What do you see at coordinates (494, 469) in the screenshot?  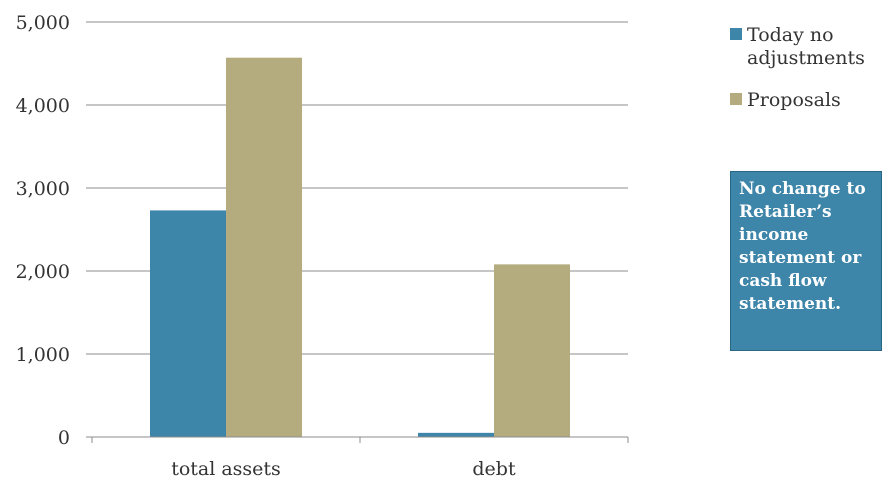 I see `x-tick-label: debt` at bounding box center [494, 469].